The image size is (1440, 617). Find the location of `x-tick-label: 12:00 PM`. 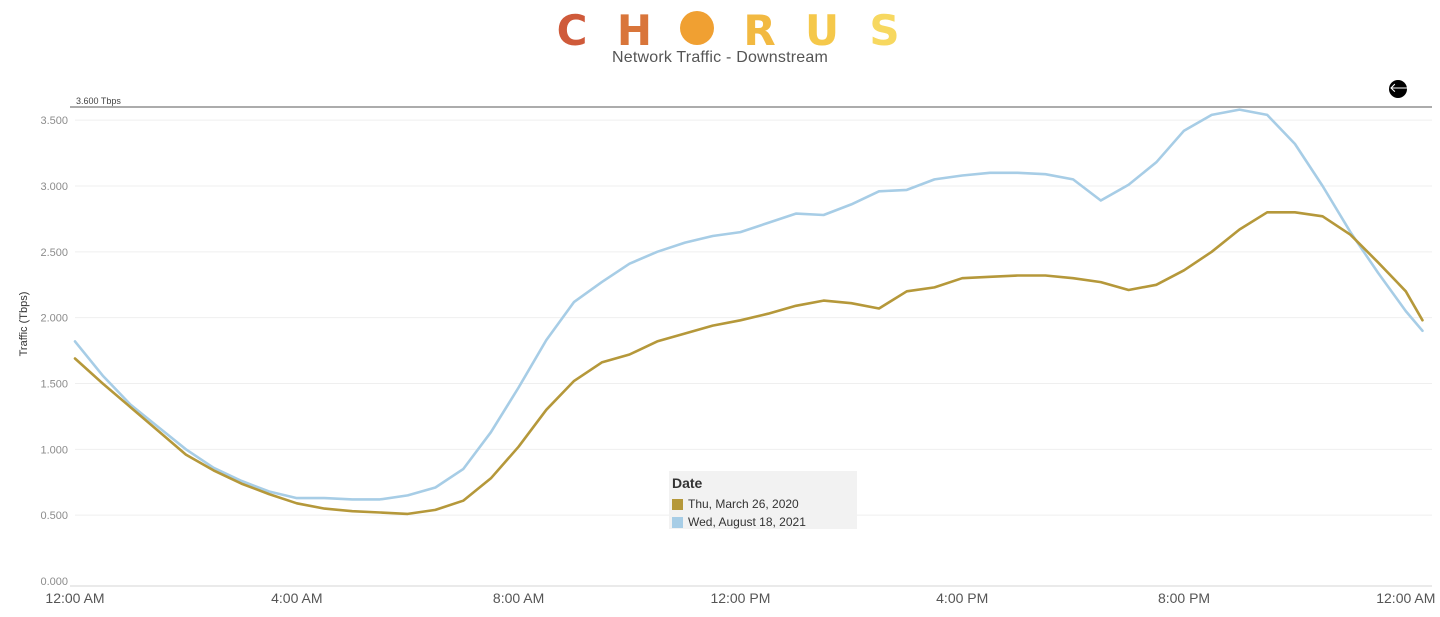

x-tick-label: 12:00 PM is located at coordinates (740, 598).